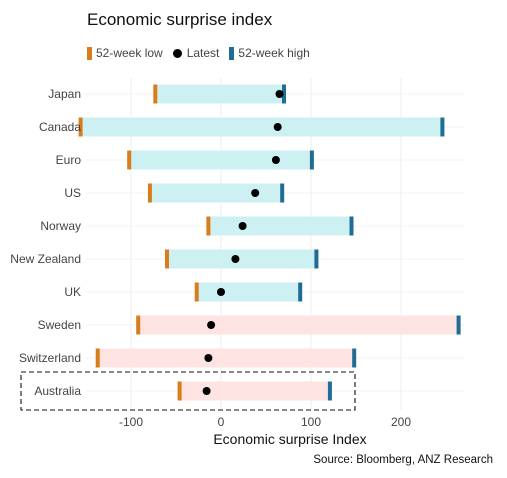 Image resolution: width=507 pixels, height=478 pixels. What do you see at coordinates (254, 391) in the screenshot?
I see `range-bar-australia` at bounding box center [254, 391].